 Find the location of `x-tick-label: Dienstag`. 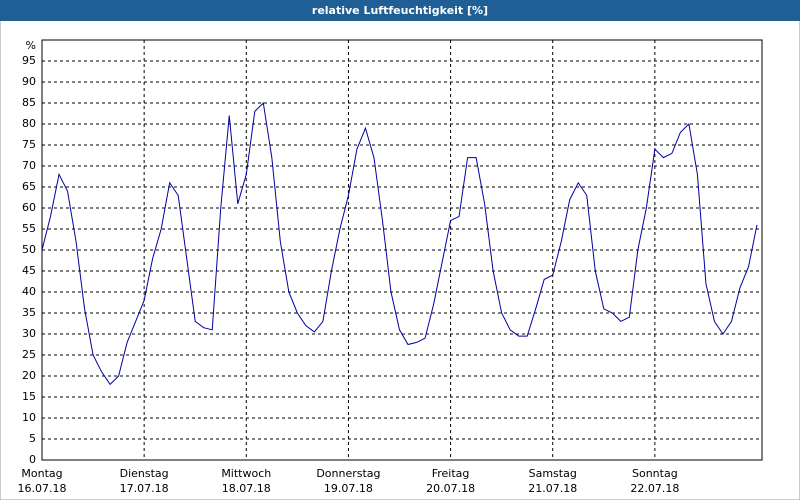

x-tick-label: Dienstag is located at coordinates (144, 473).